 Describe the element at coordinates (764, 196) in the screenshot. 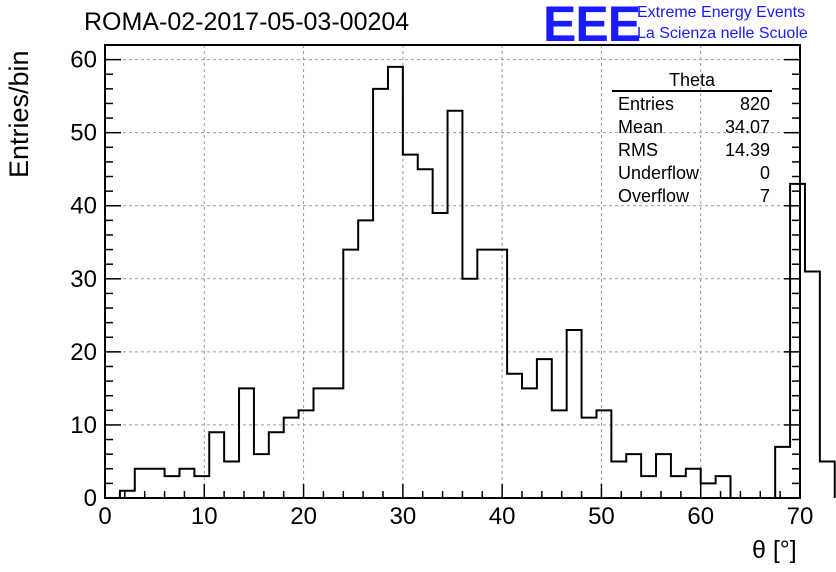

I see `stats-value: 7` at that location.